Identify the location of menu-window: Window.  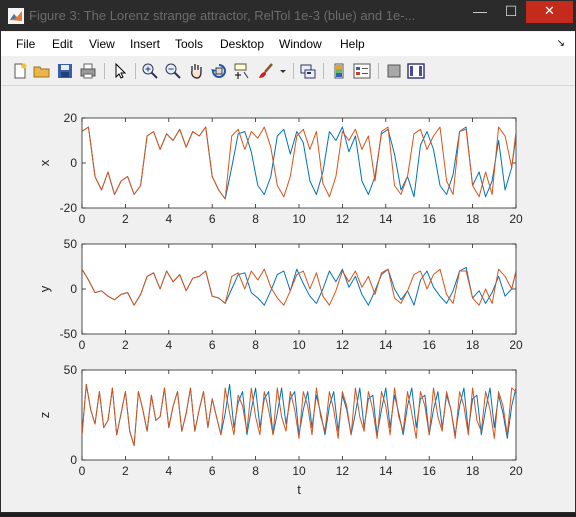
(300, 44).